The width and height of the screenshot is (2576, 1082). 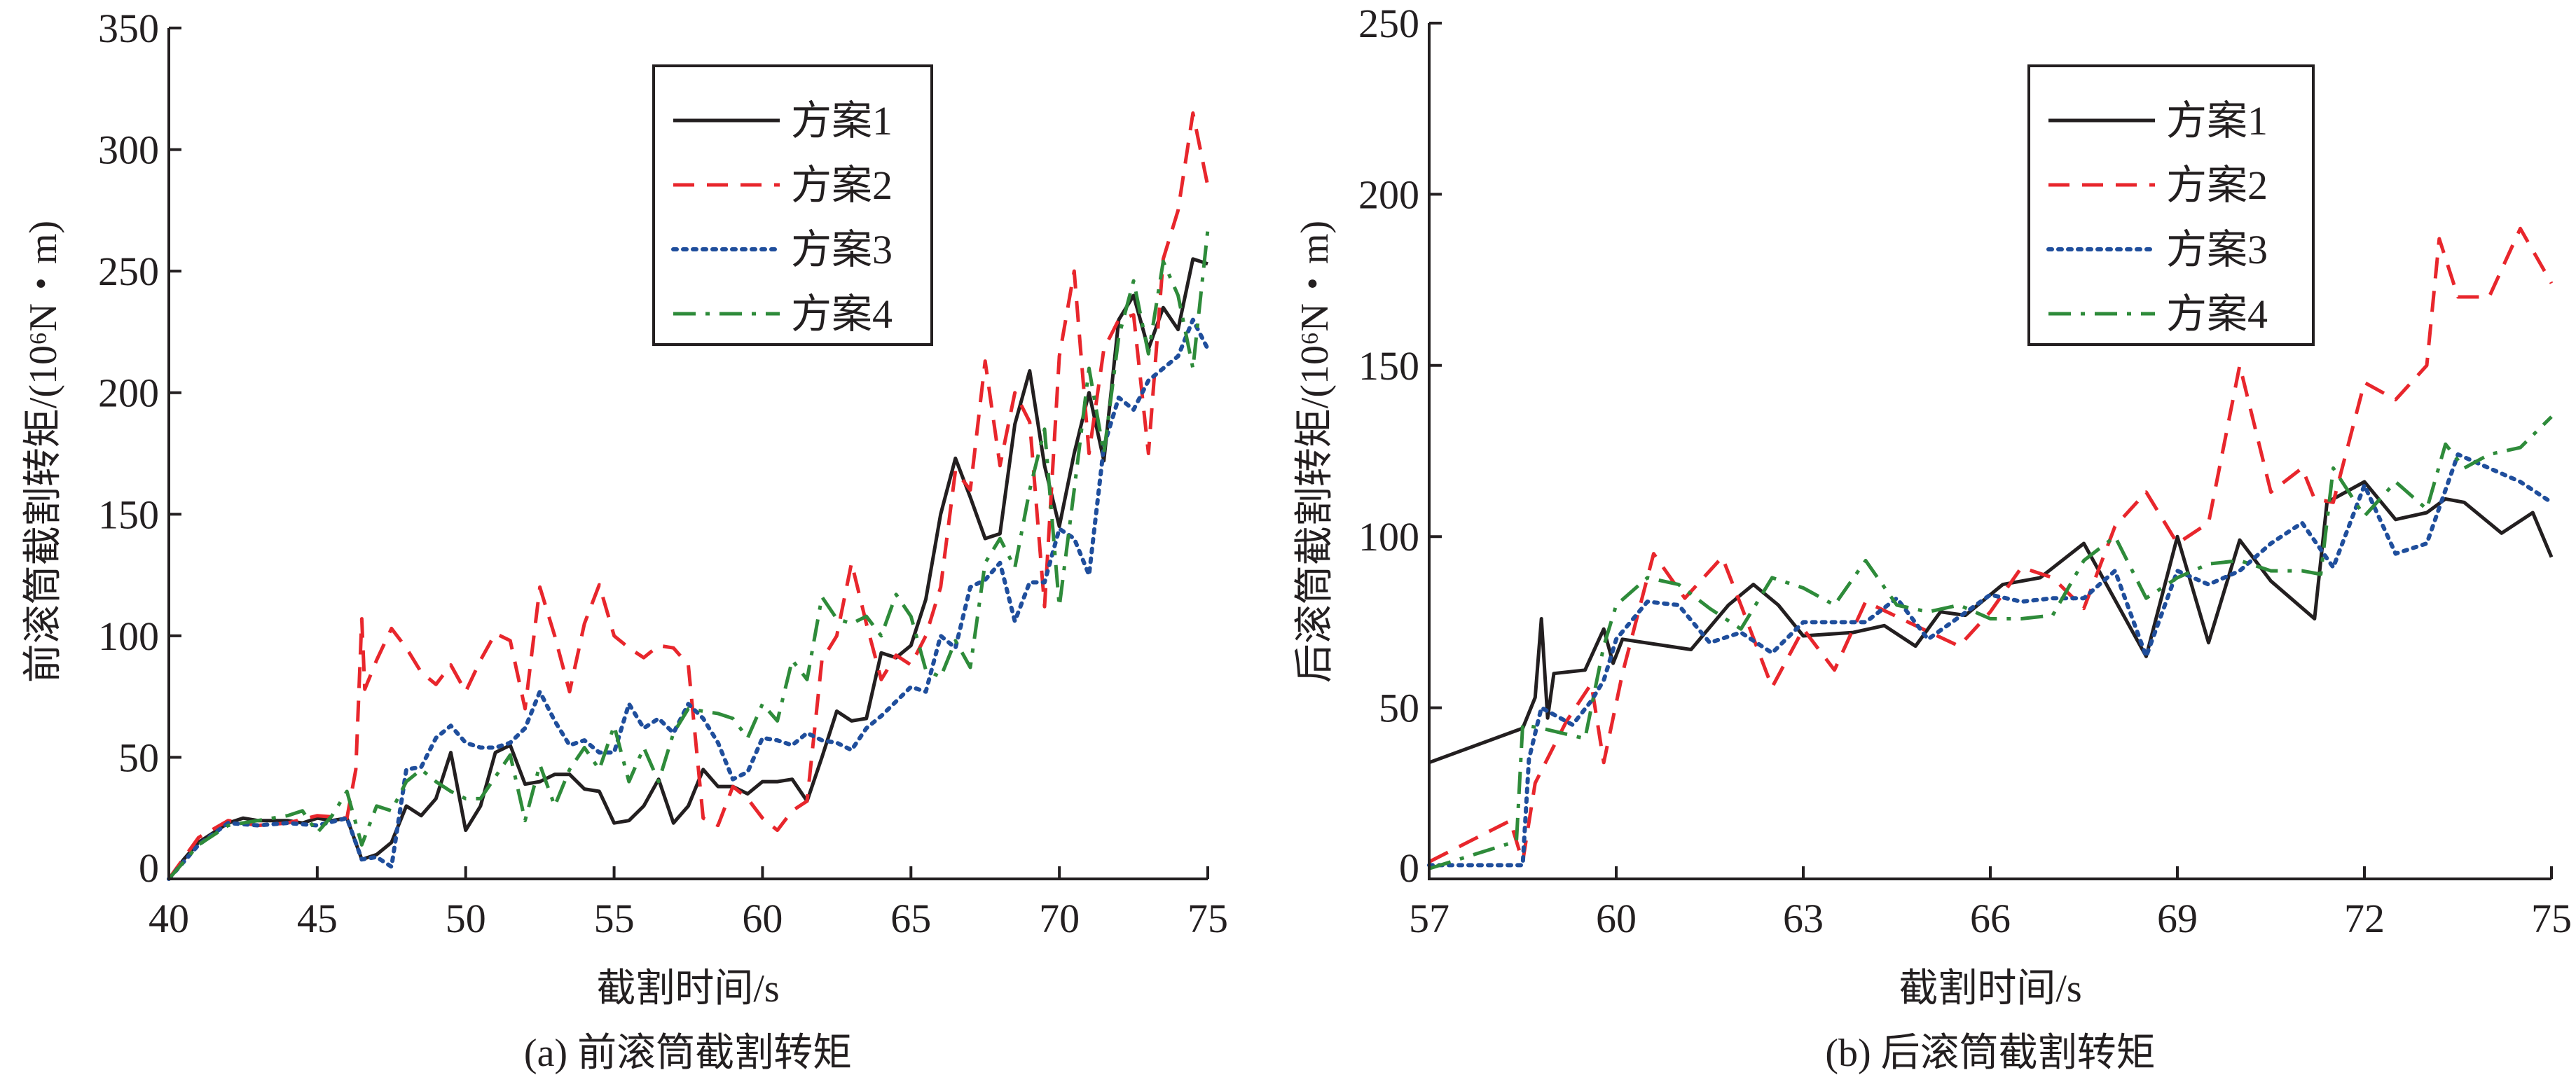 What do you see at coordinates (688, 1053) in the screenshot?
I see `chart-caption: (a) 前滚筒截割转矩` at bounding box center [688, 1053].